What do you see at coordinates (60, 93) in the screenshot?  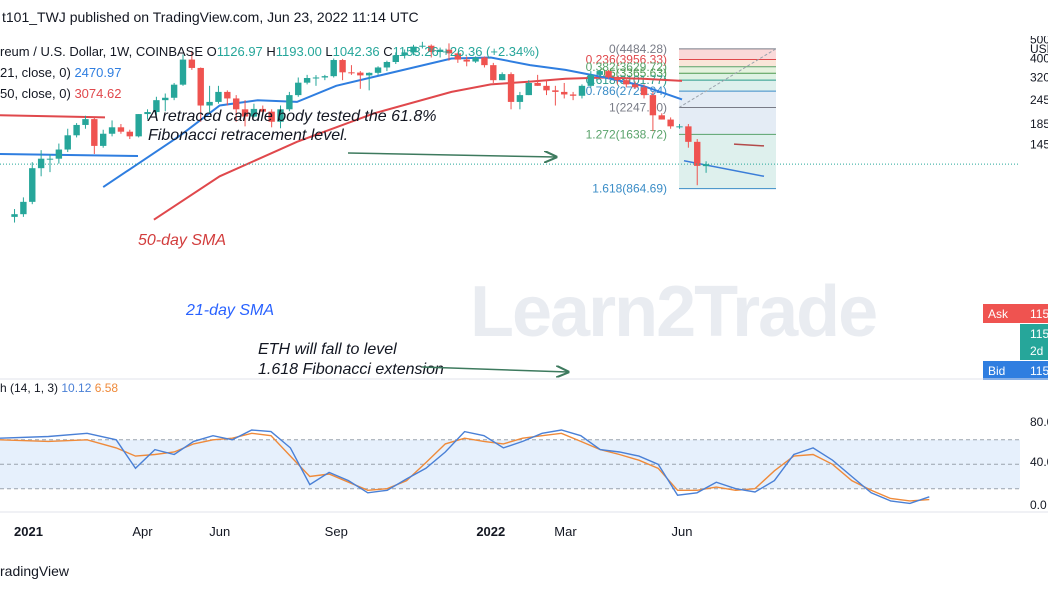 I see `legend-ma-row: 50, close, 0) 3074.62` at bounding box center [60, 93].